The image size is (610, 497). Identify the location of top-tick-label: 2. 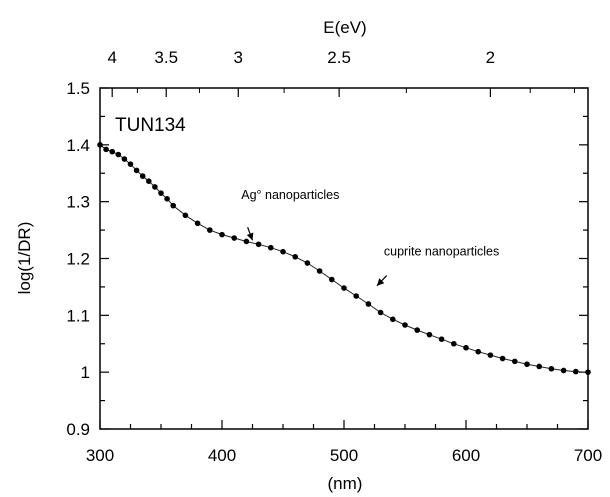
(490, 57).